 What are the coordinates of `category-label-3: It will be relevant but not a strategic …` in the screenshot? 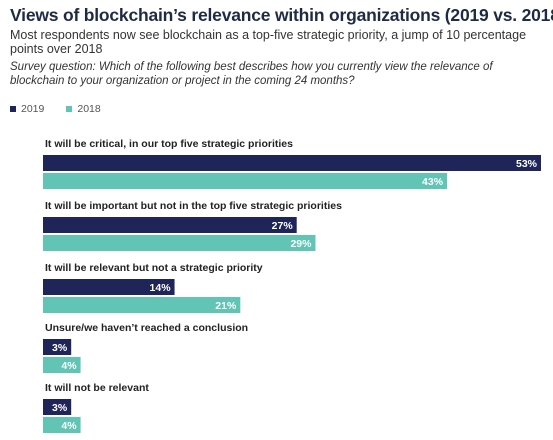 It's located at (154, 268).